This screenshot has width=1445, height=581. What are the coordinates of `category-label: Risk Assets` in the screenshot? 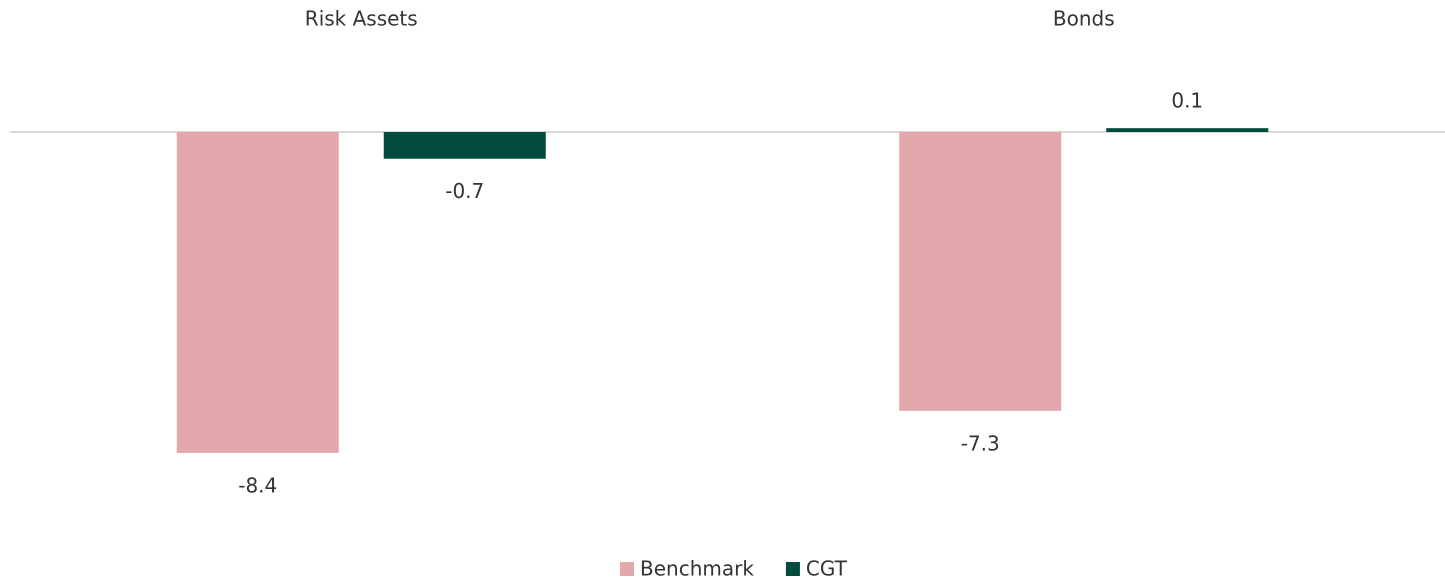 It's located at (361, 19).